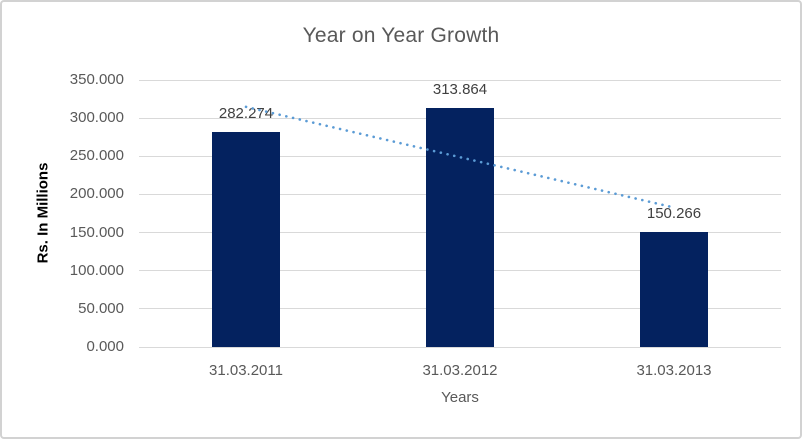  I want to click on bar-data-label: 150.266, so click(674, 214).